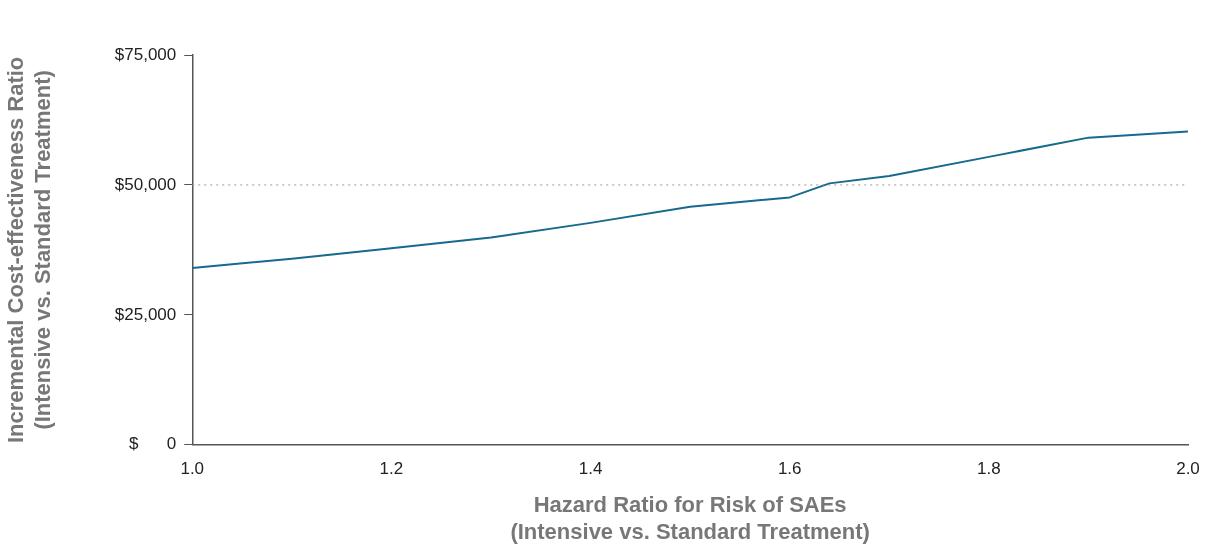  Describe the element at coordinates (153, 444) in the screenshot. I see `y-tick-label: $ 0` at that location.